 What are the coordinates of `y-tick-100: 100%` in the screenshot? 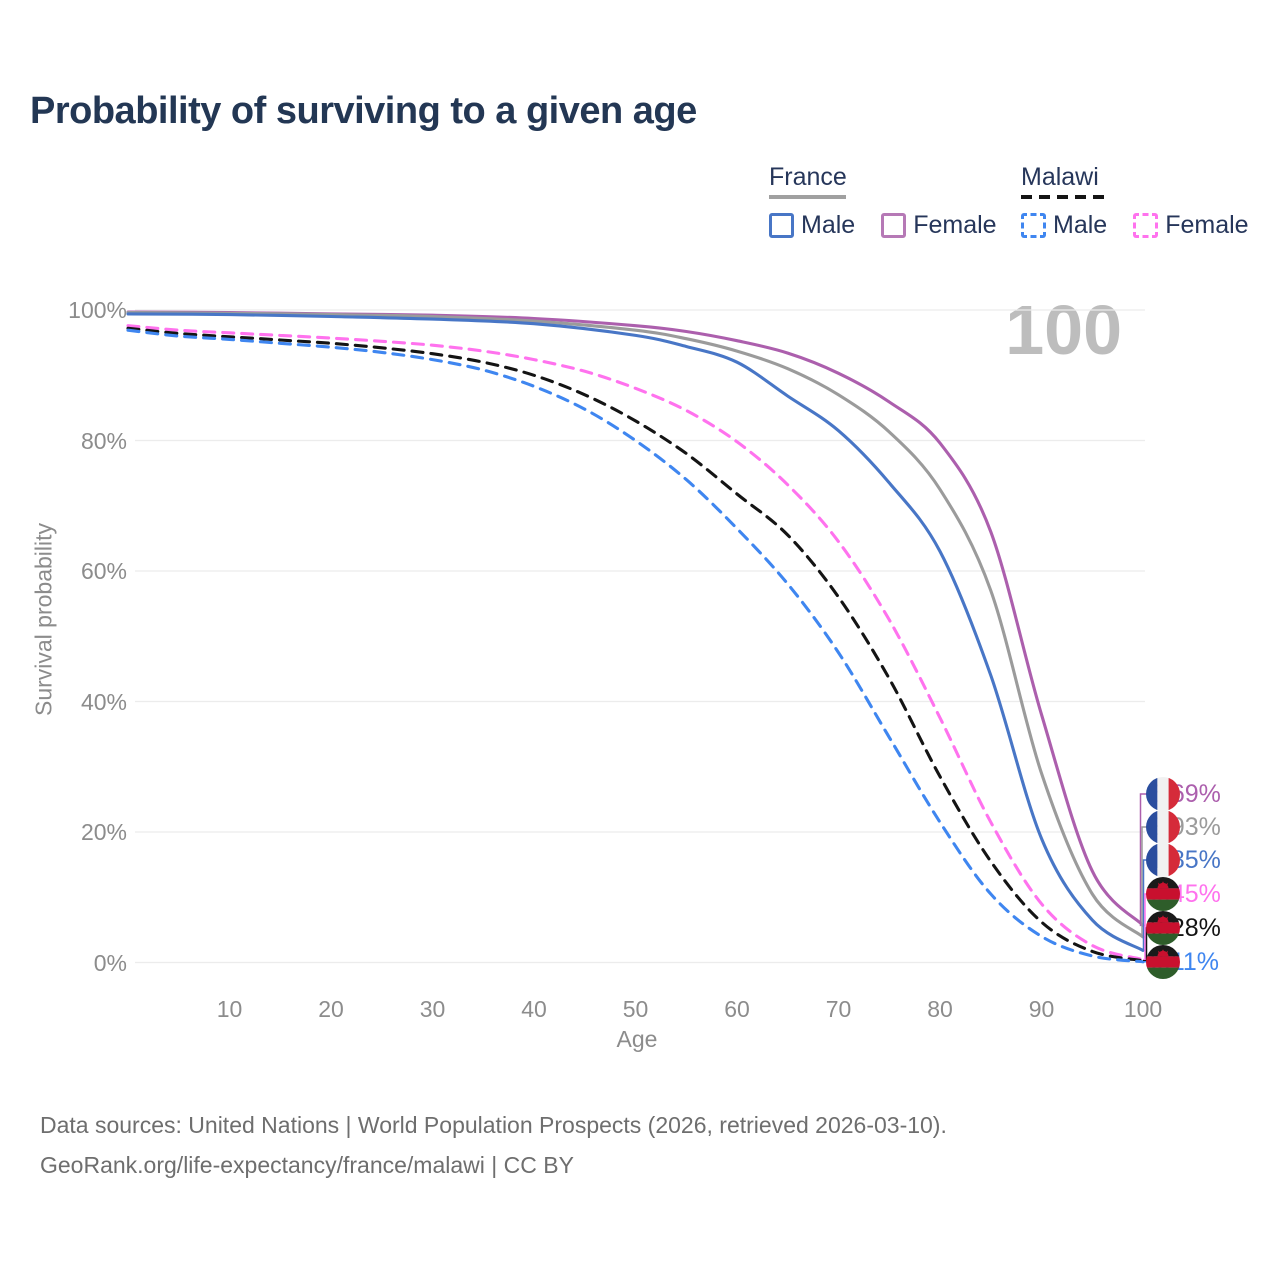 It's located at (97, 310).